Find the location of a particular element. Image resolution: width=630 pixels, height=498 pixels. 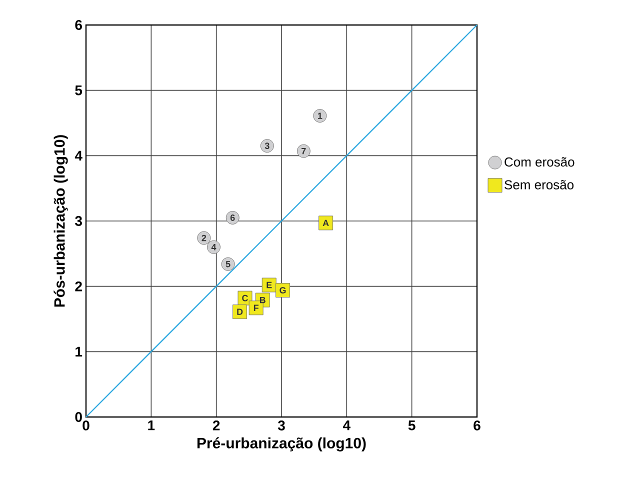

y-tick-label: 3 is located at coordinates (78, 221).